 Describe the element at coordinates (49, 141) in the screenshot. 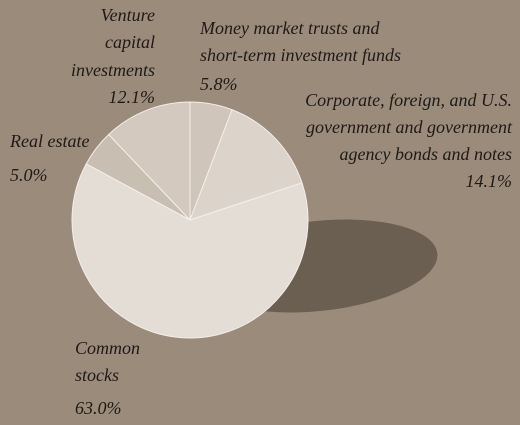

I see `slice-label: Real estate` at that location.